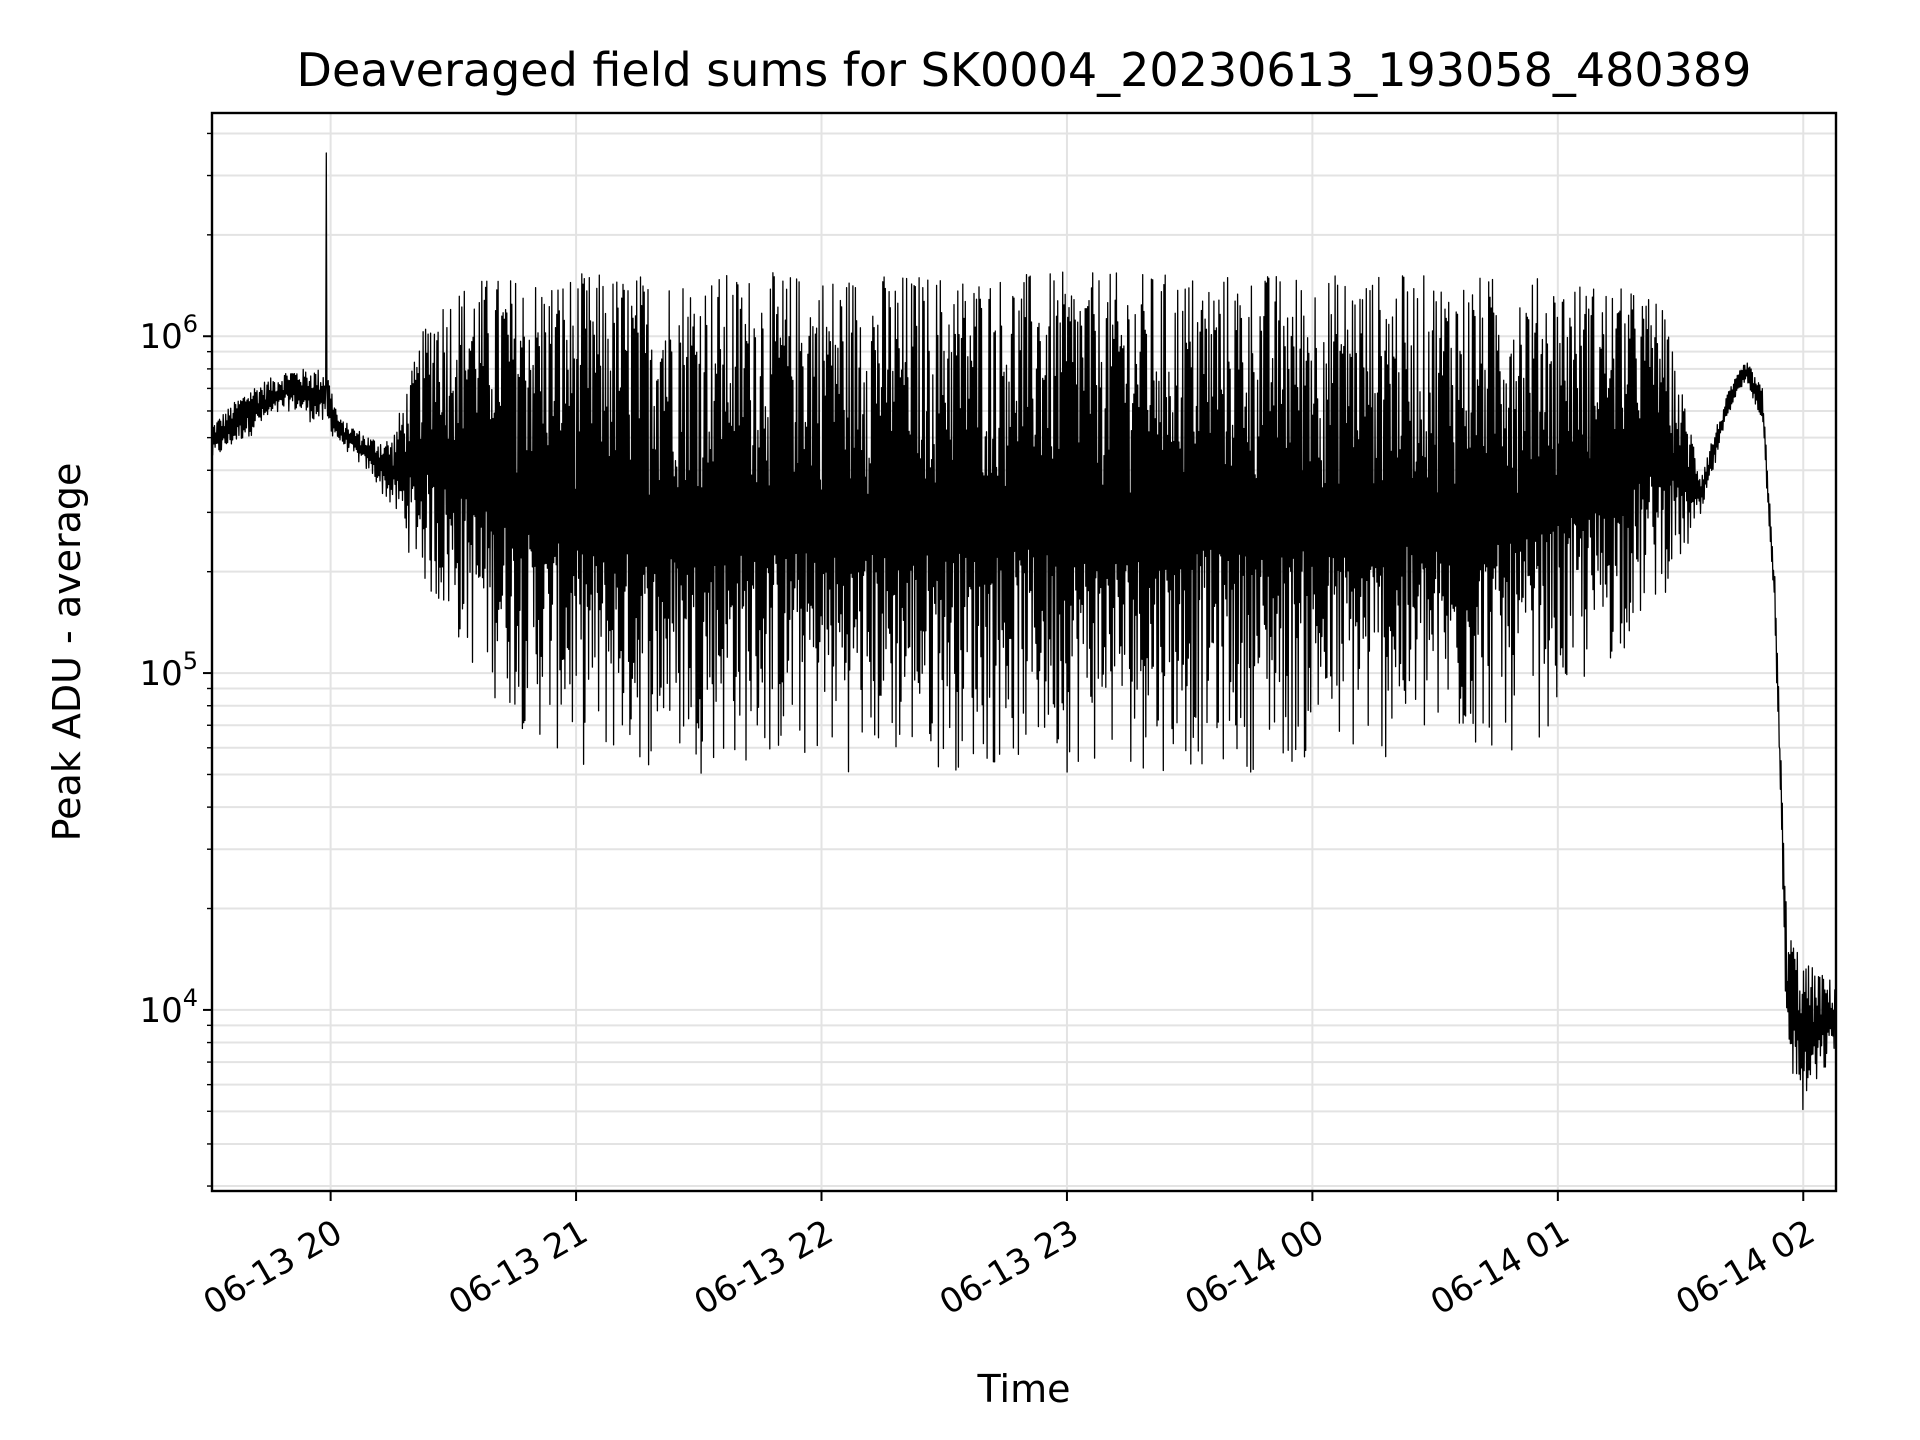 The image size is (1920, 1440). What do you see at coordinates (1745, 1267) in the screenshot?
I see `x-tick-label: 06-14 02` at bounding box center [1745, 1267].